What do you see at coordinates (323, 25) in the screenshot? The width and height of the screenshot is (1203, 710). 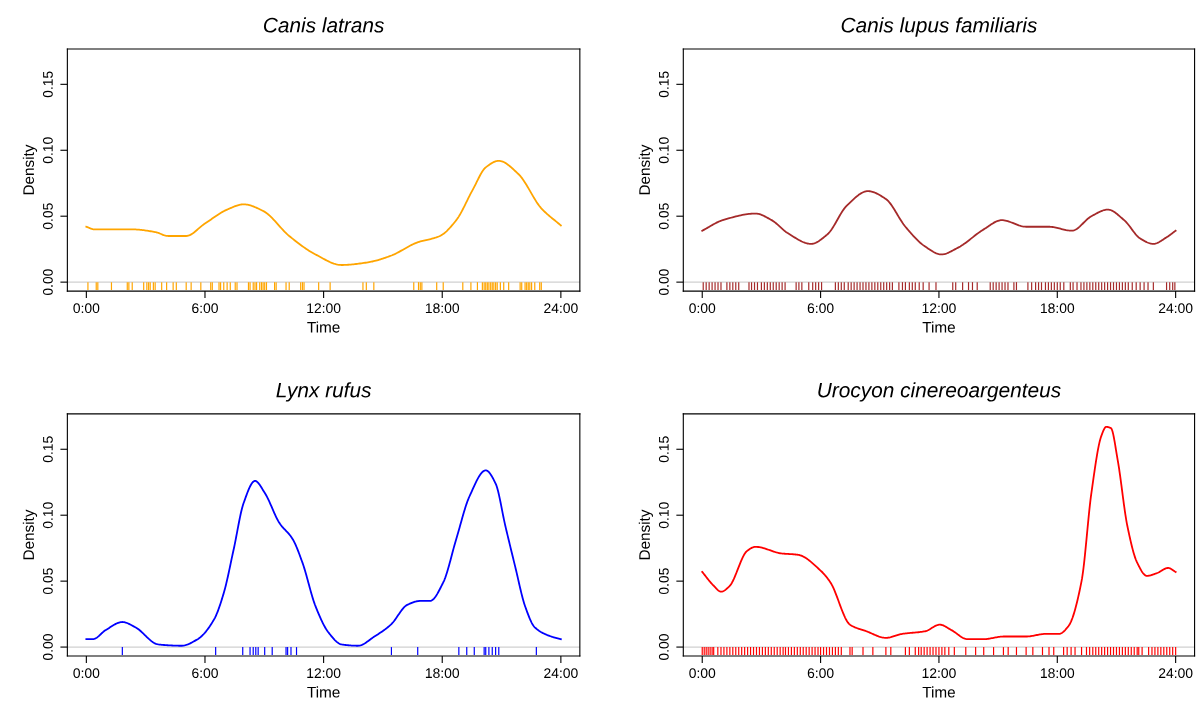 I see `chart-title: Canis latrans` at bounding box center [323, 25].